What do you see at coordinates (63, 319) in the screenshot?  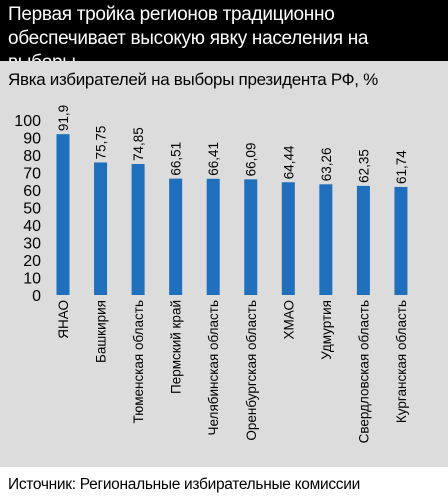 I see `category-label: ЯНАО` at bounding box center [63, 319].